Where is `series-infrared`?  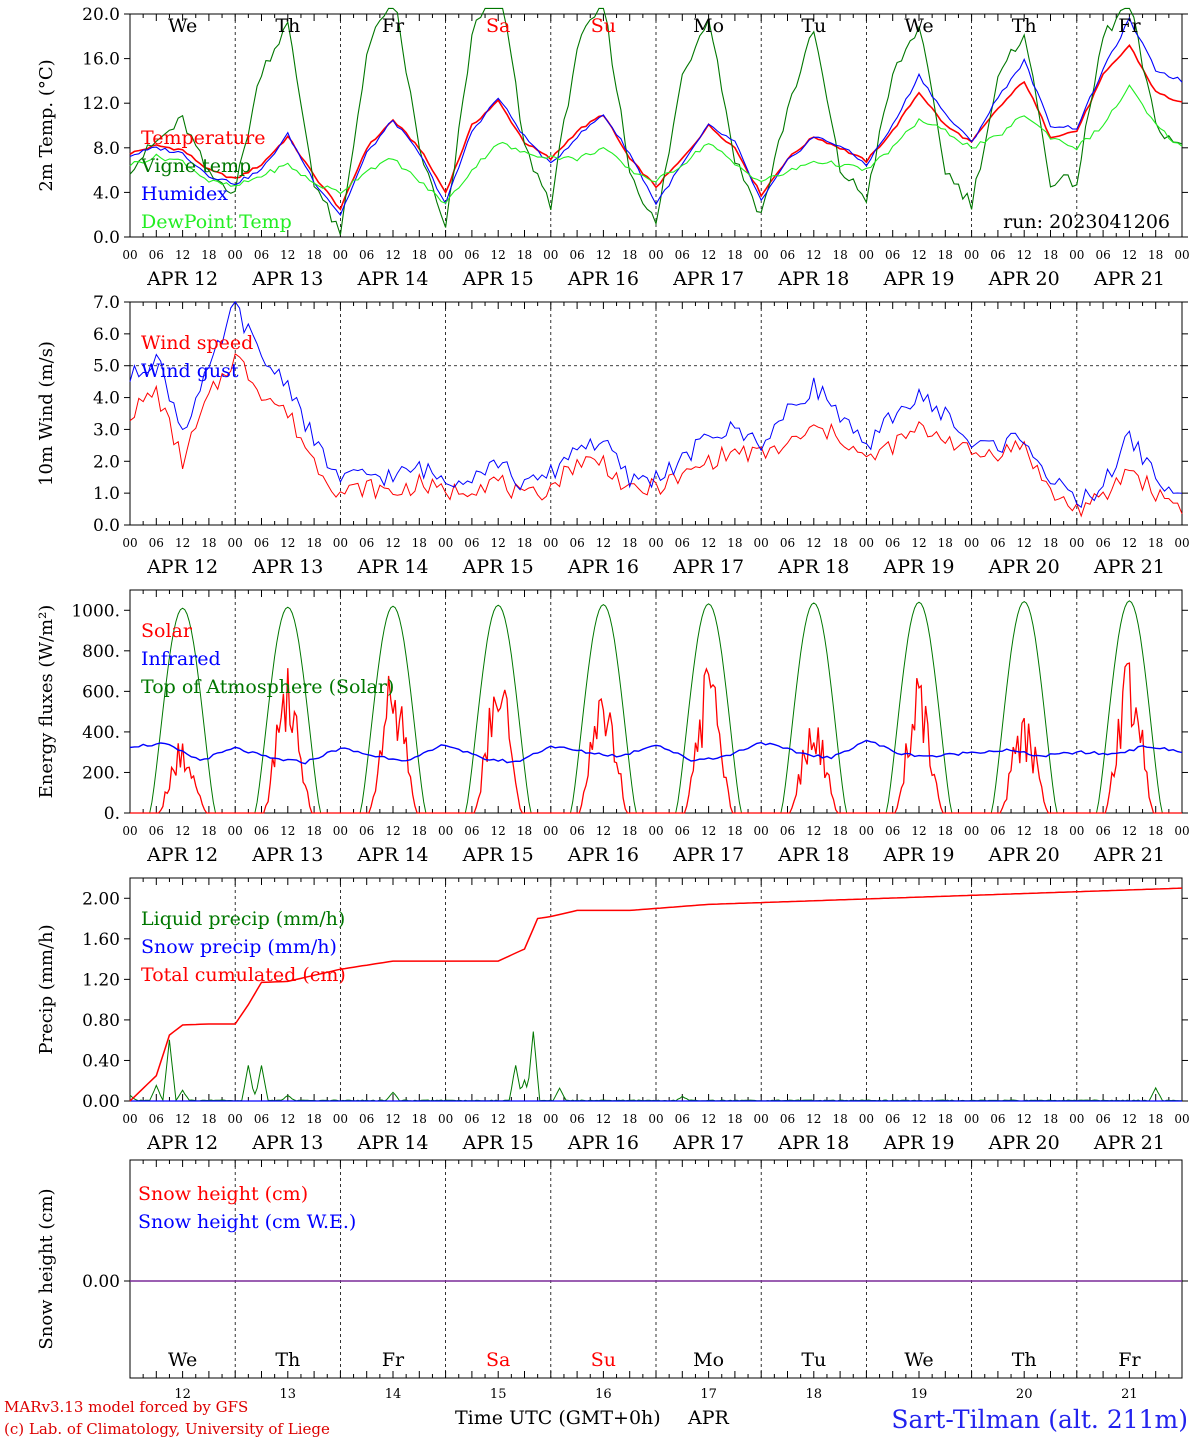
series-infrared is located at coordinates (656, 752).